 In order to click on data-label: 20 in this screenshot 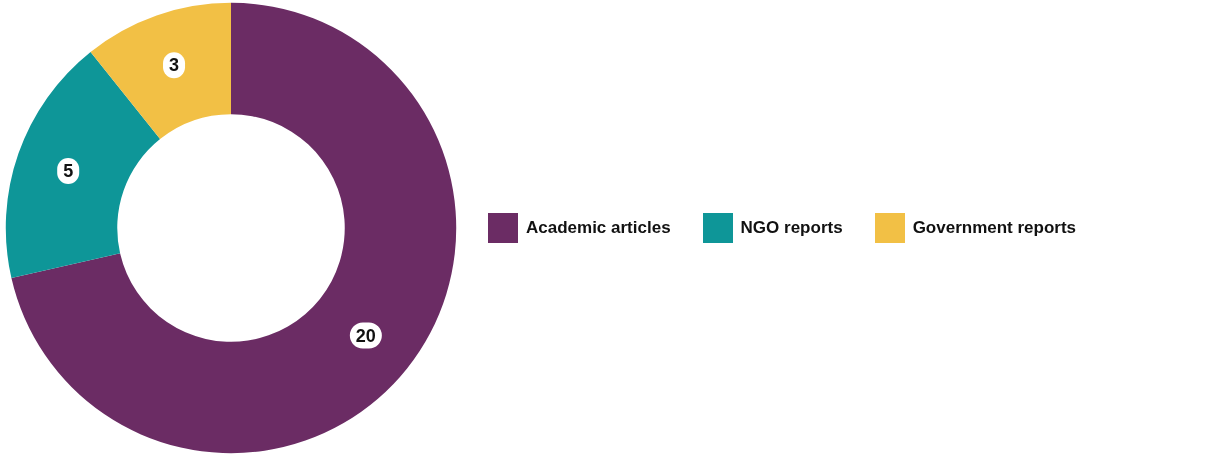, I will do `click(365, 335)`.